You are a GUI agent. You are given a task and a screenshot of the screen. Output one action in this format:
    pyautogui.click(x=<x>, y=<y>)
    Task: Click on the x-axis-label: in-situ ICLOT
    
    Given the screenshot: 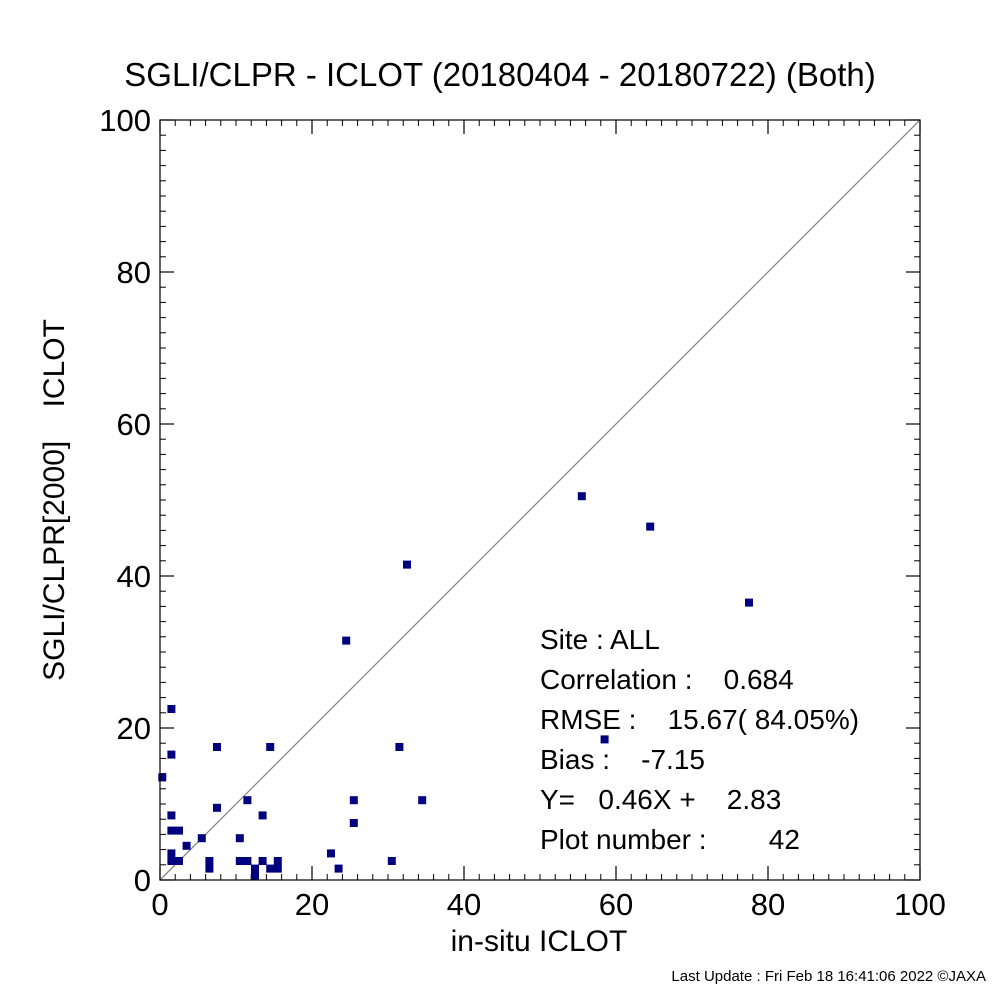 What is the action you would take?
    pyautogui.click(x=539, y=941)
    